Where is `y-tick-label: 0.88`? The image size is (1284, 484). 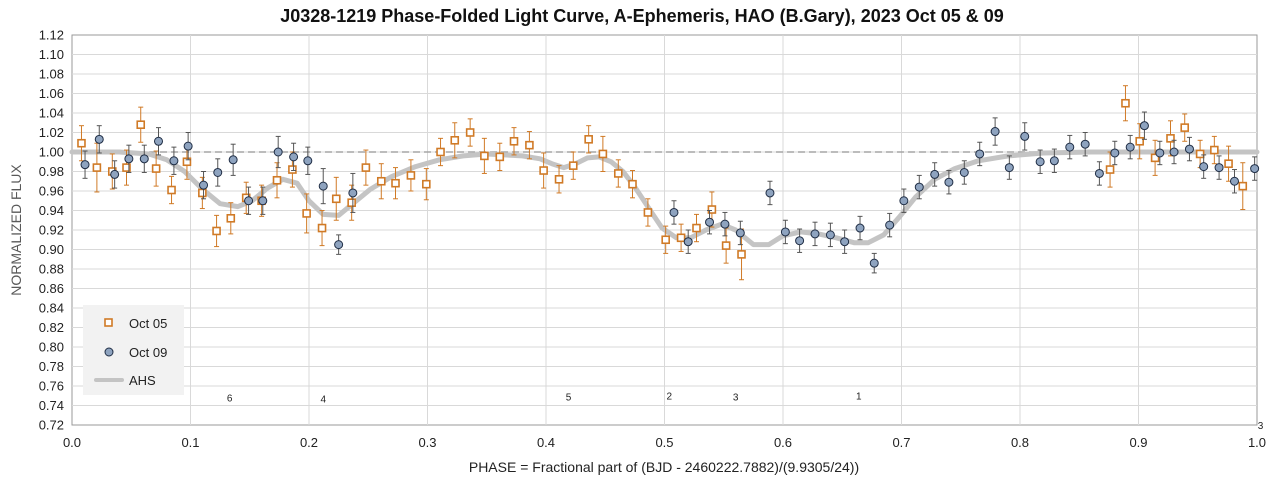 y-tick-label: 0.88 is located at coordinates (51, 269).